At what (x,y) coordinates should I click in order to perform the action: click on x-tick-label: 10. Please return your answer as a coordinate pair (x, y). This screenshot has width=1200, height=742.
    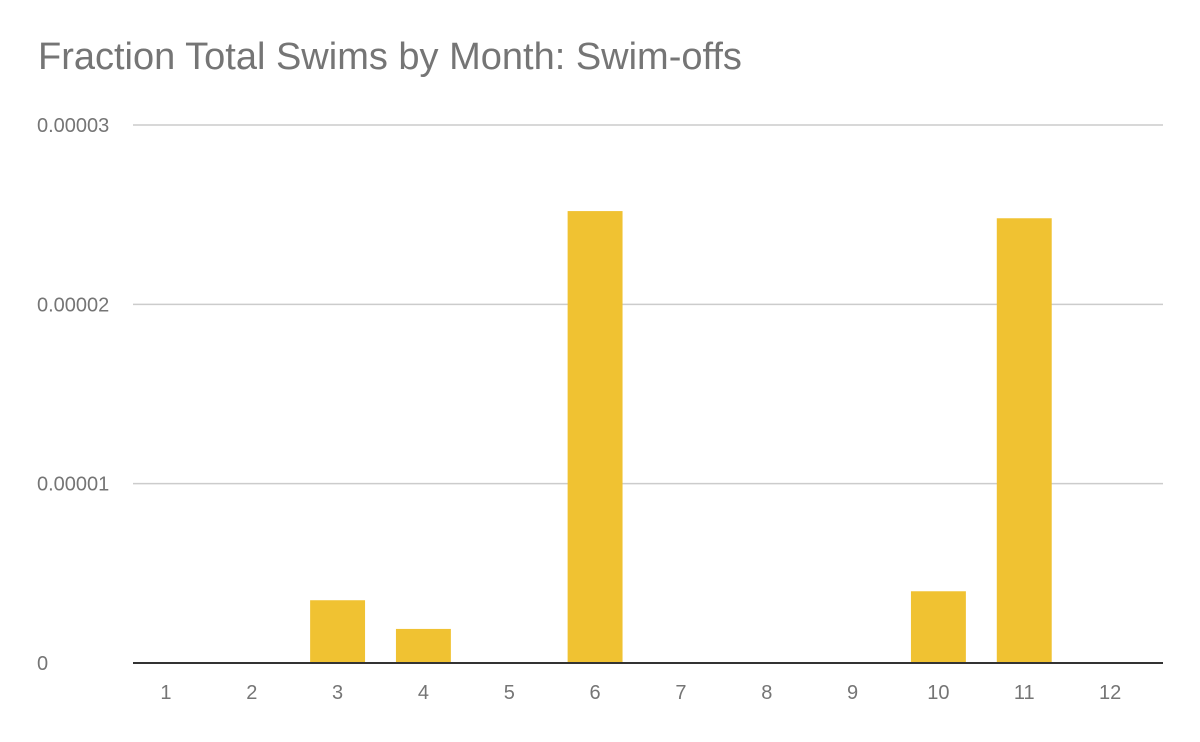
    Looking at the image, I should click on (938, 693).